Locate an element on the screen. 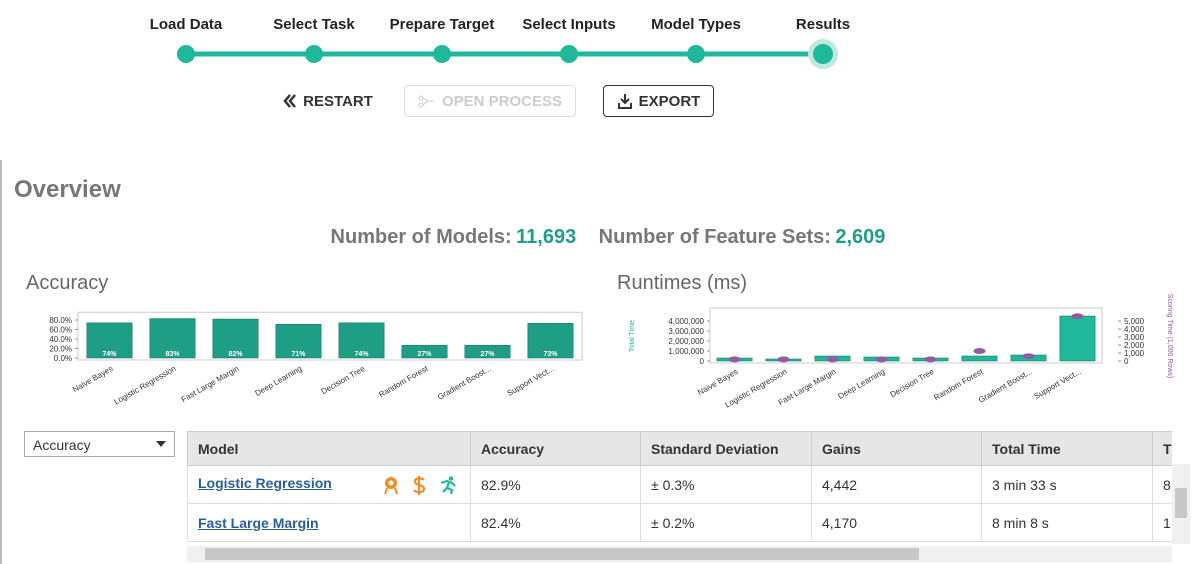 The height and width of the screenshot is (564, 1200). y-tick-label: 20.0% is located at coordinates (60, 349).